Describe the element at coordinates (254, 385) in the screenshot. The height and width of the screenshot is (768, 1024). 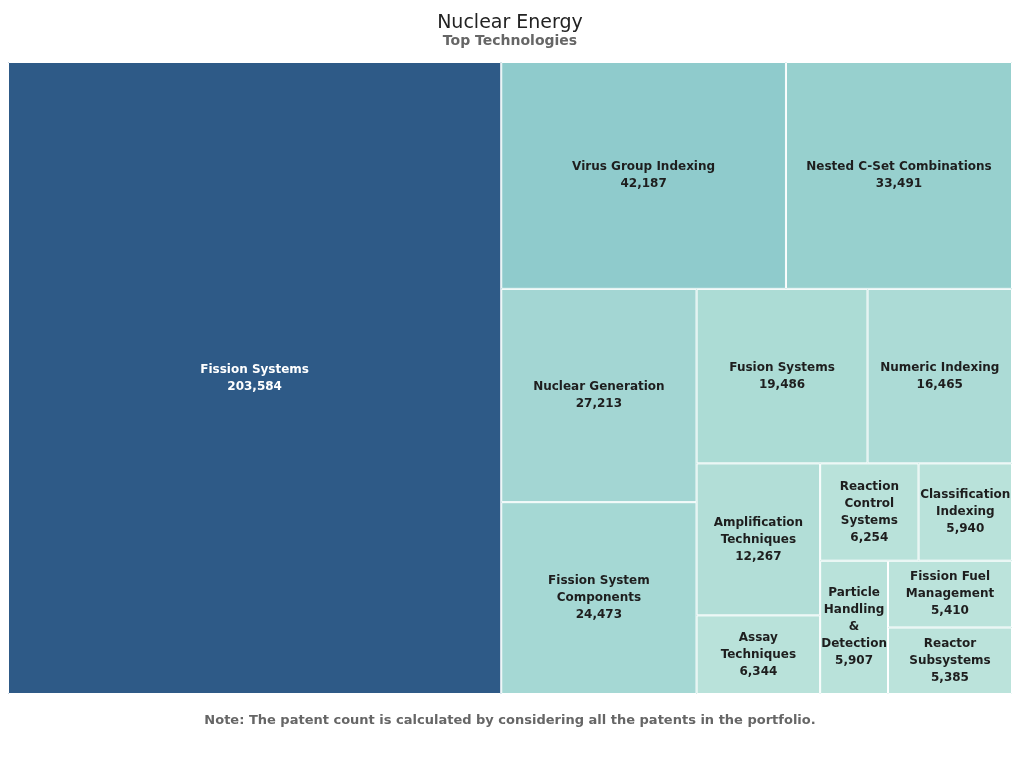
I see `data-label: 203,584` at that location.